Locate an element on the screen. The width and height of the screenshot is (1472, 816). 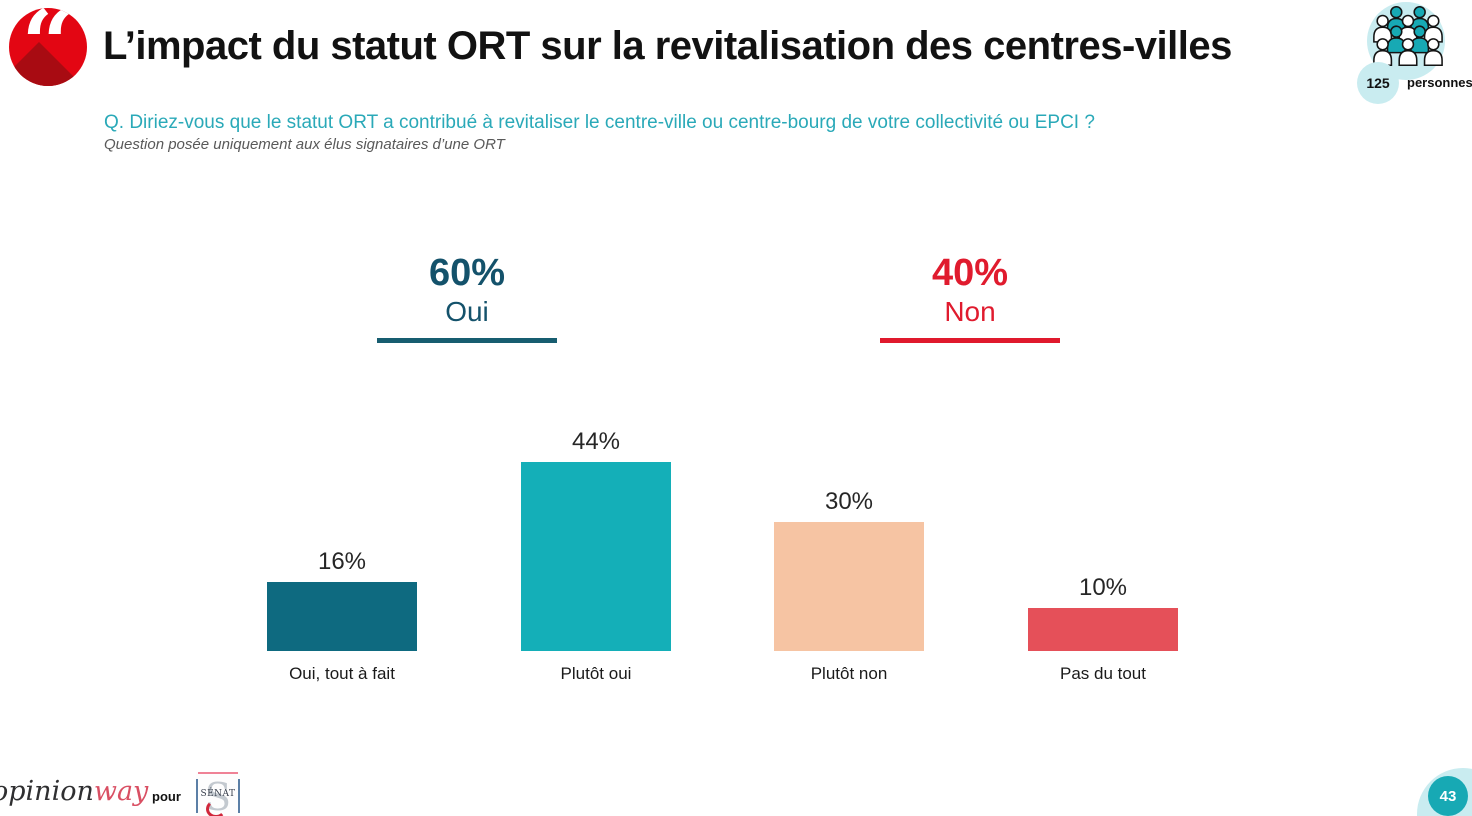
quote-icon: “ is located at coordinates (48, 47).